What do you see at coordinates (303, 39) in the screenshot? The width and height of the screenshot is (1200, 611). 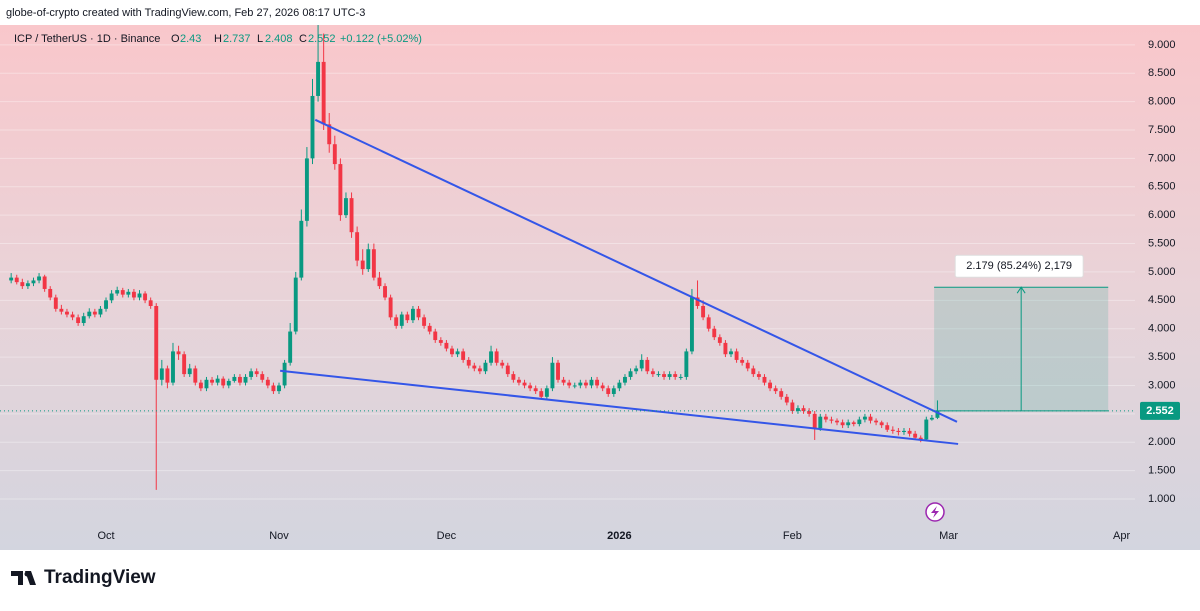 I see `legend-letter: C` at bounding box center [303, 39].